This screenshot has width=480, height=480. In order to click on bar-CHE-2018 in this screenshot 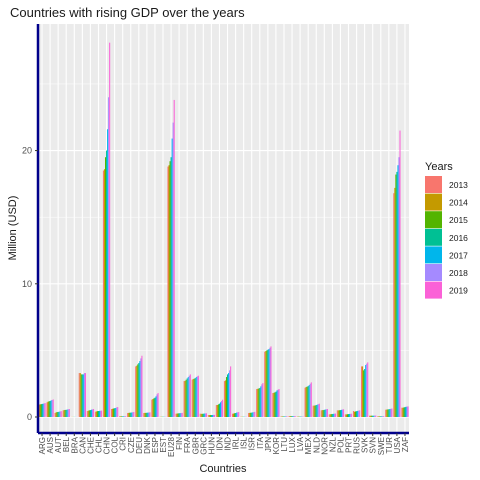, I will do `click(92, 413)`.